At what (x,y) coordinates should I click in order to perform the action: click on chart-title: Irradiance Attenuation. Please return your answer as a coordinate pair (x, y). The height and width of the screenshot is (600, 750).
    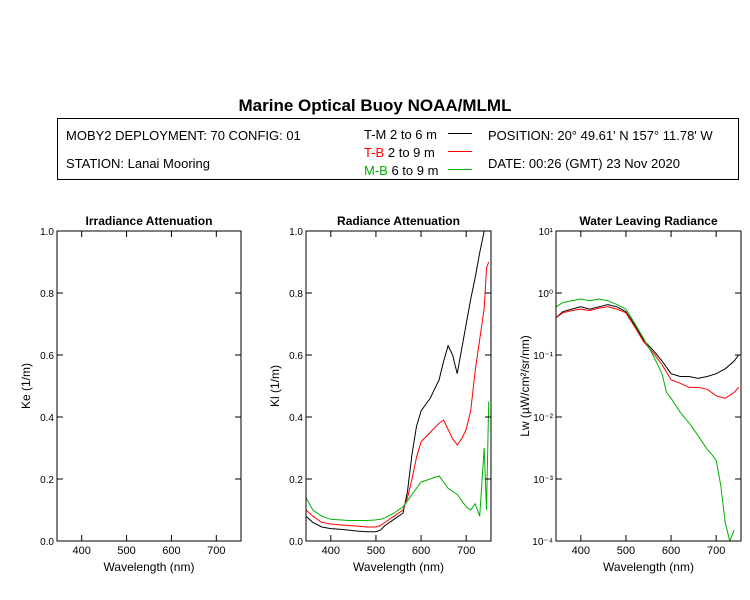
    Looking at the image, I should click on (149, 221).